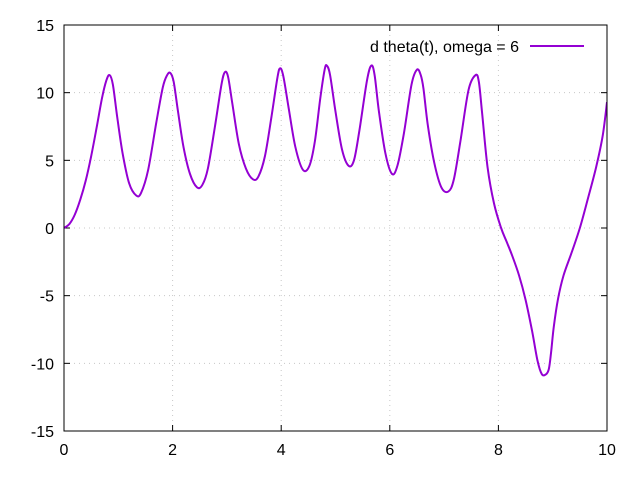  I want to click on legend: d theta(t), omega = 6, so click(477, 47).